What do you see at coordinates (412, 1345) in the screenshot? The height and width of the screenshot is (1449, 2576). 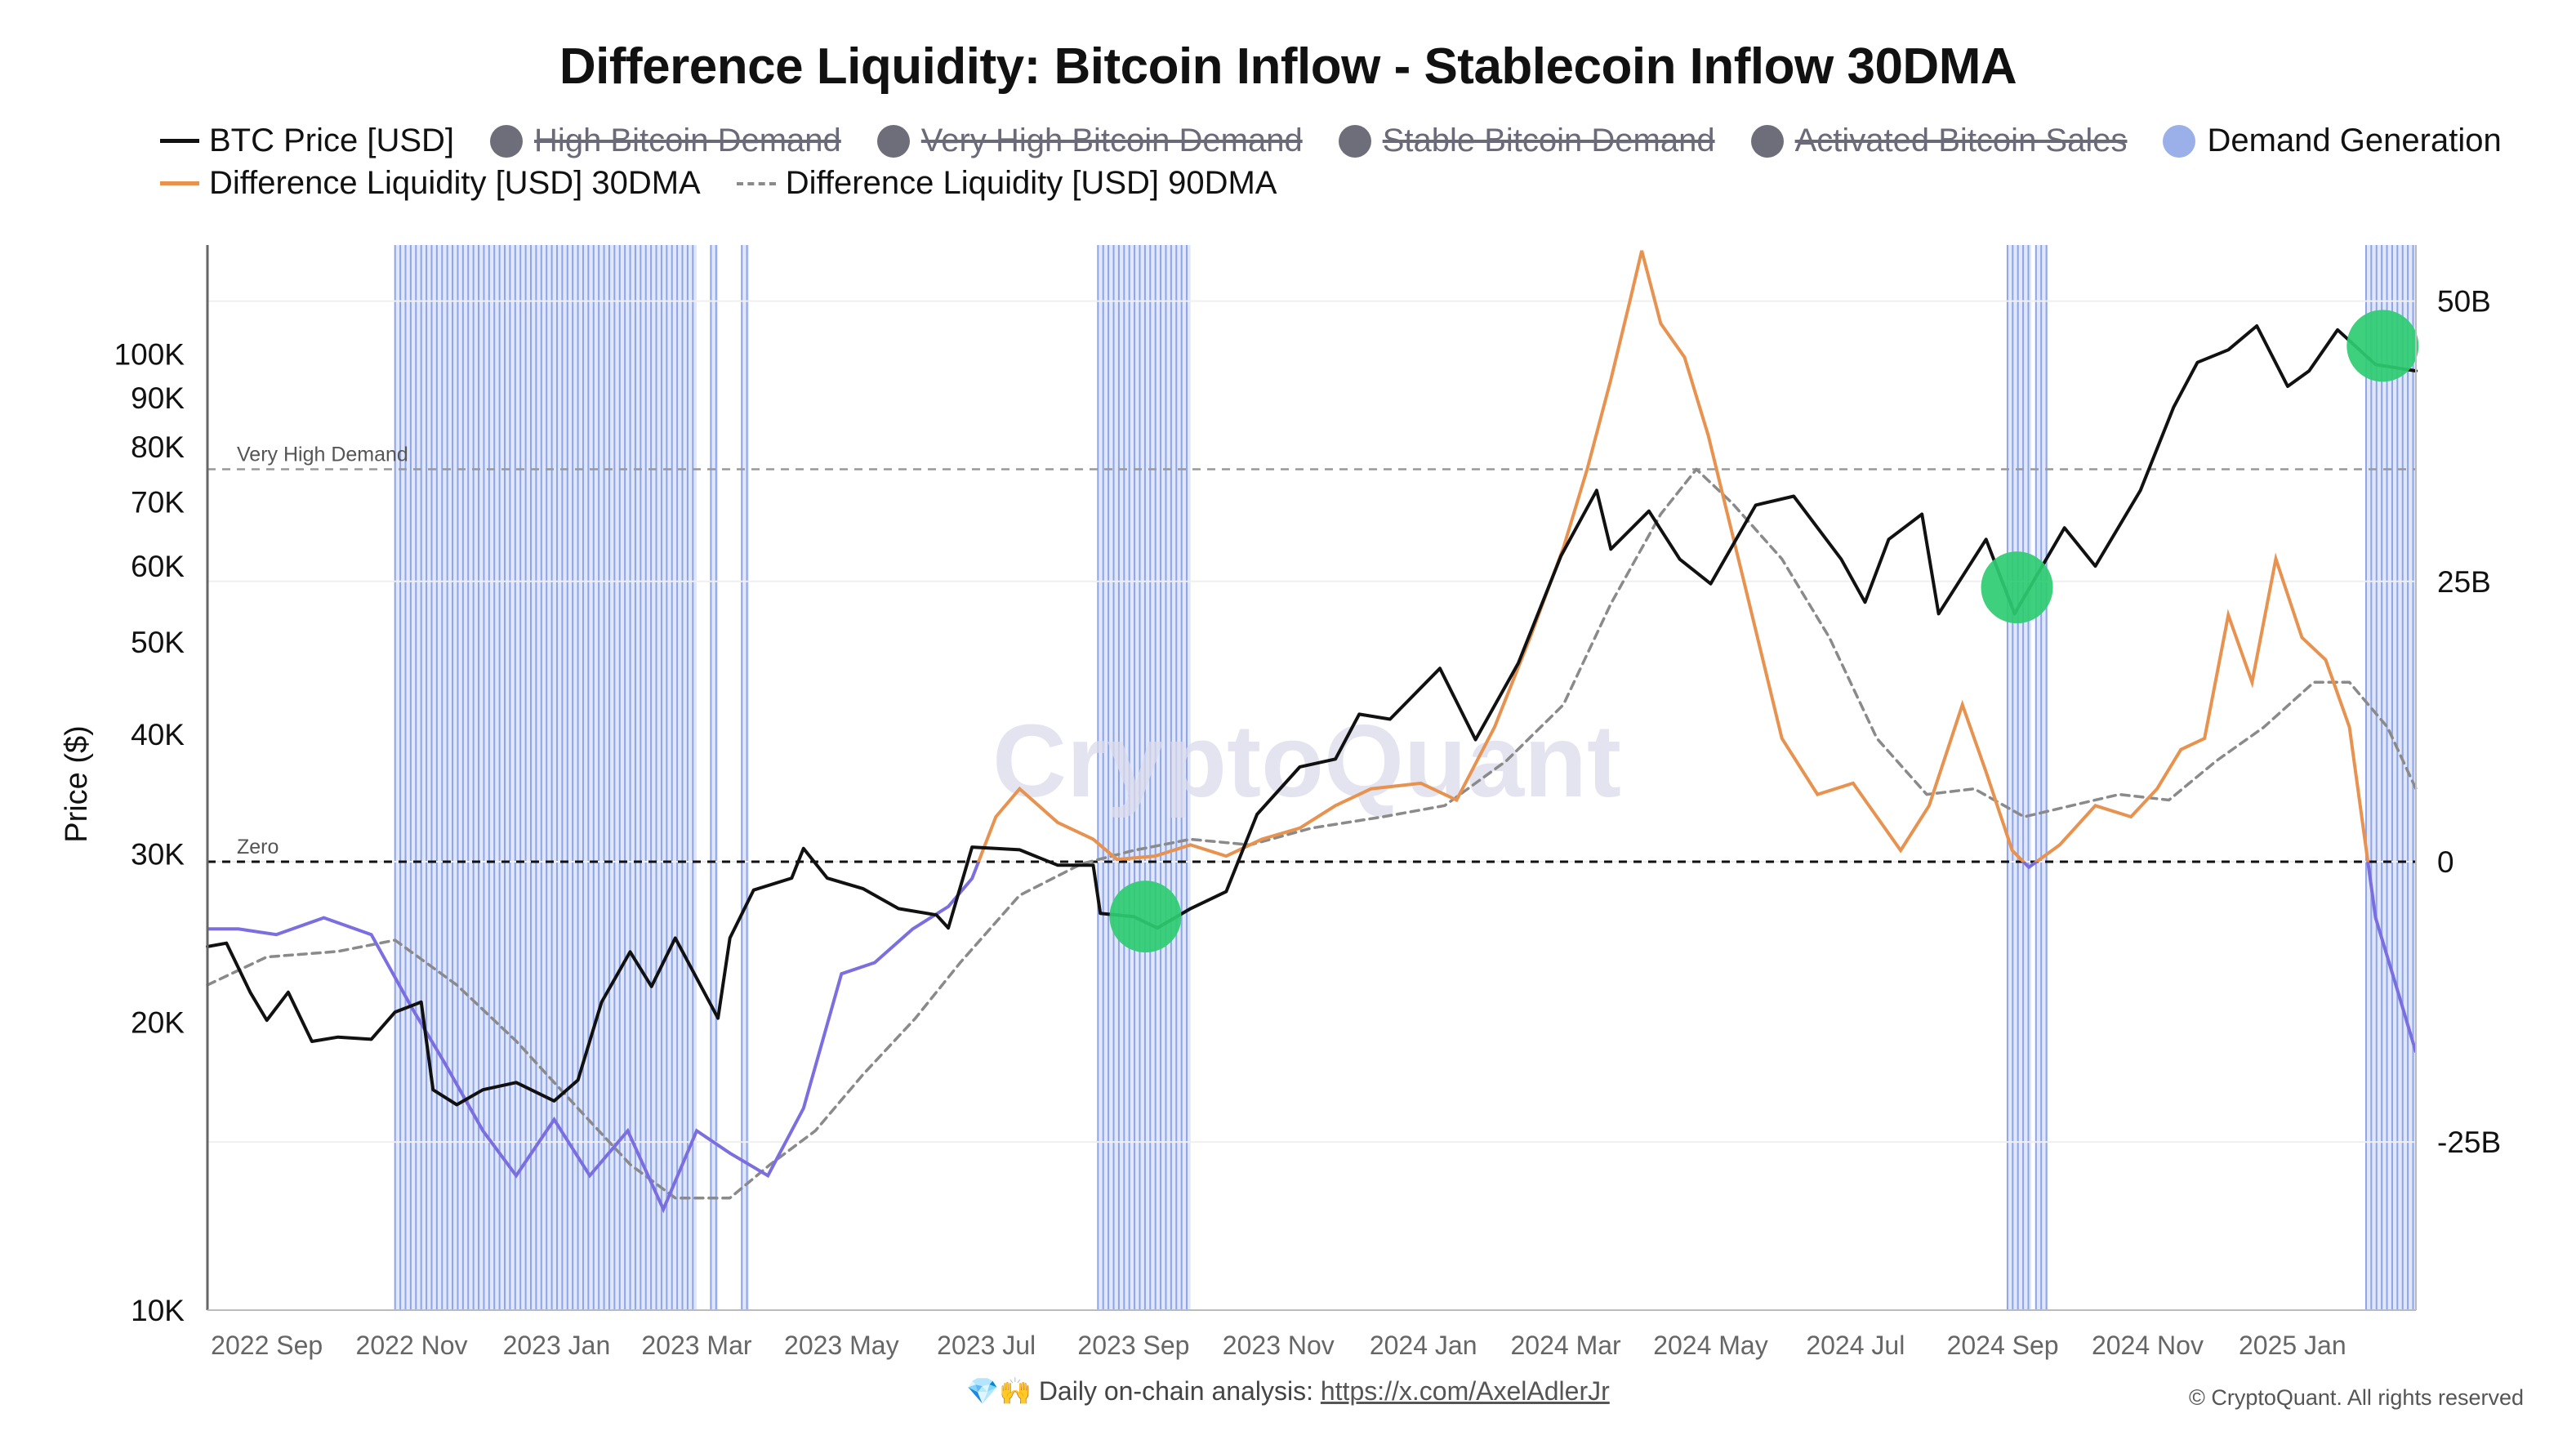 I see `x-tick-label: 2022 Nov` at bounding box center [412, 1345].